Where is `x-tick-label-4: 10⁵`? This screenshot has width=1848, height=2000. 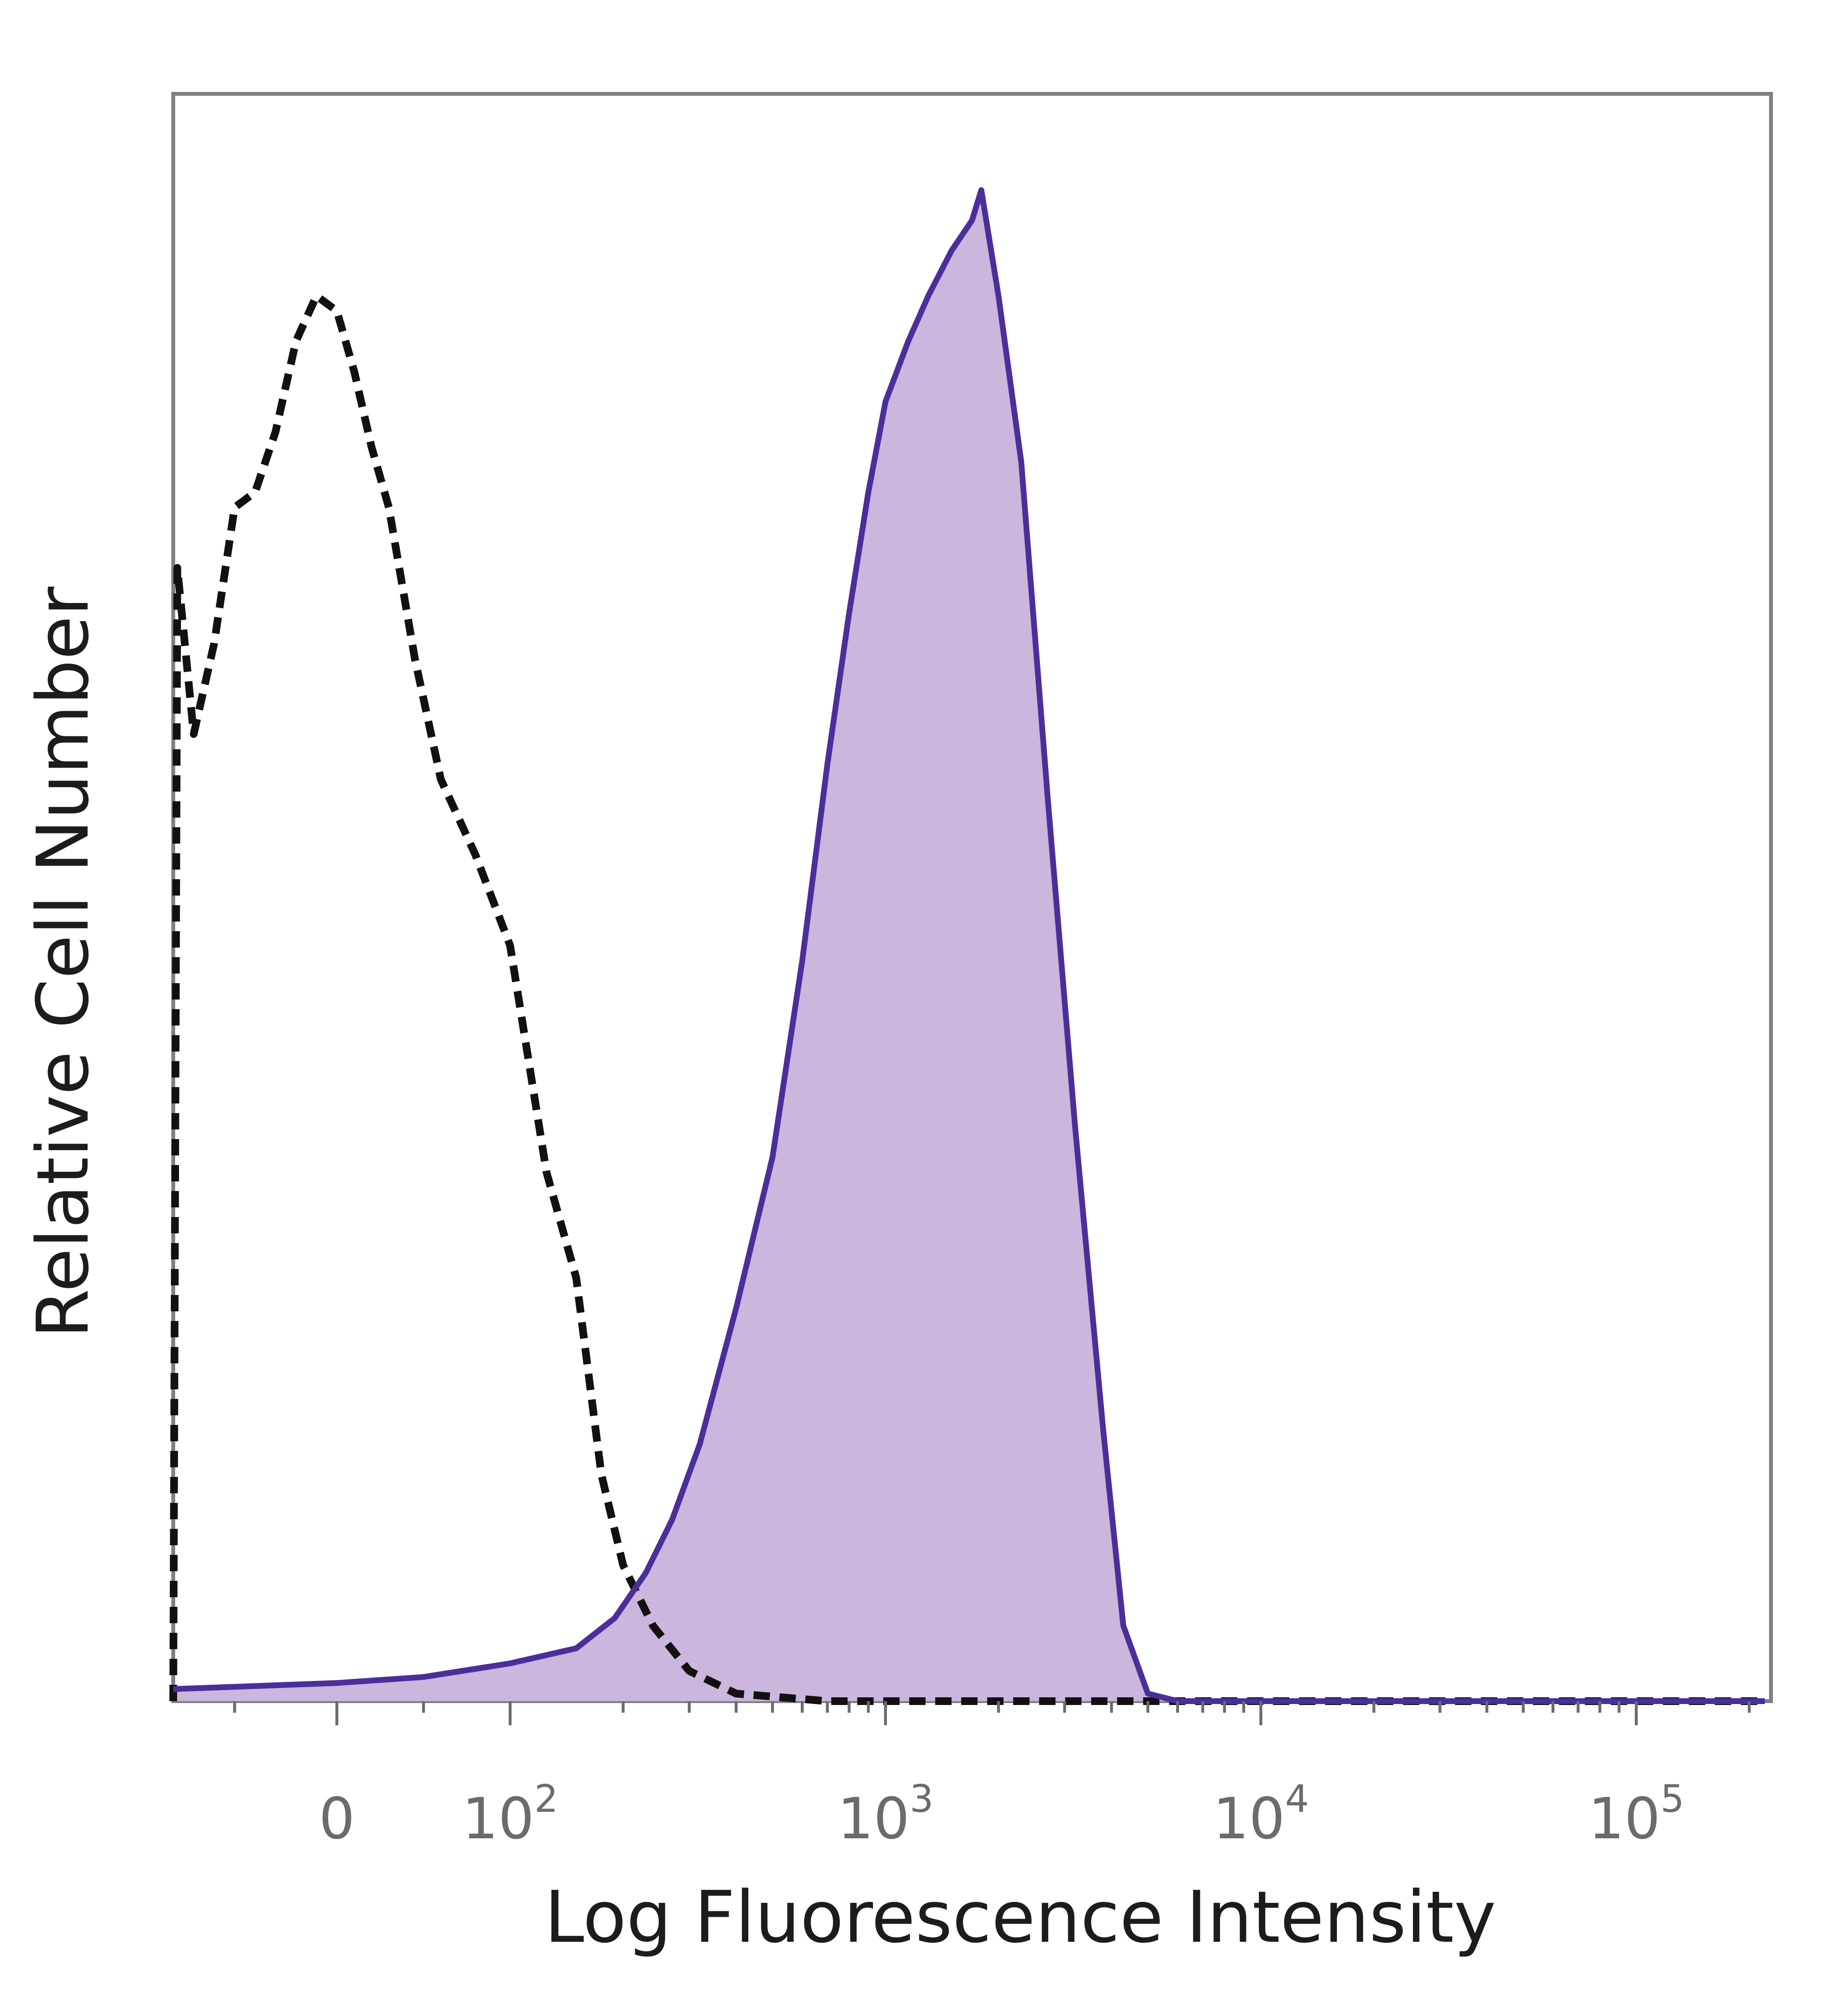 x-tick-label-4: 10⁵ is located at coordinates (1636, 1815).